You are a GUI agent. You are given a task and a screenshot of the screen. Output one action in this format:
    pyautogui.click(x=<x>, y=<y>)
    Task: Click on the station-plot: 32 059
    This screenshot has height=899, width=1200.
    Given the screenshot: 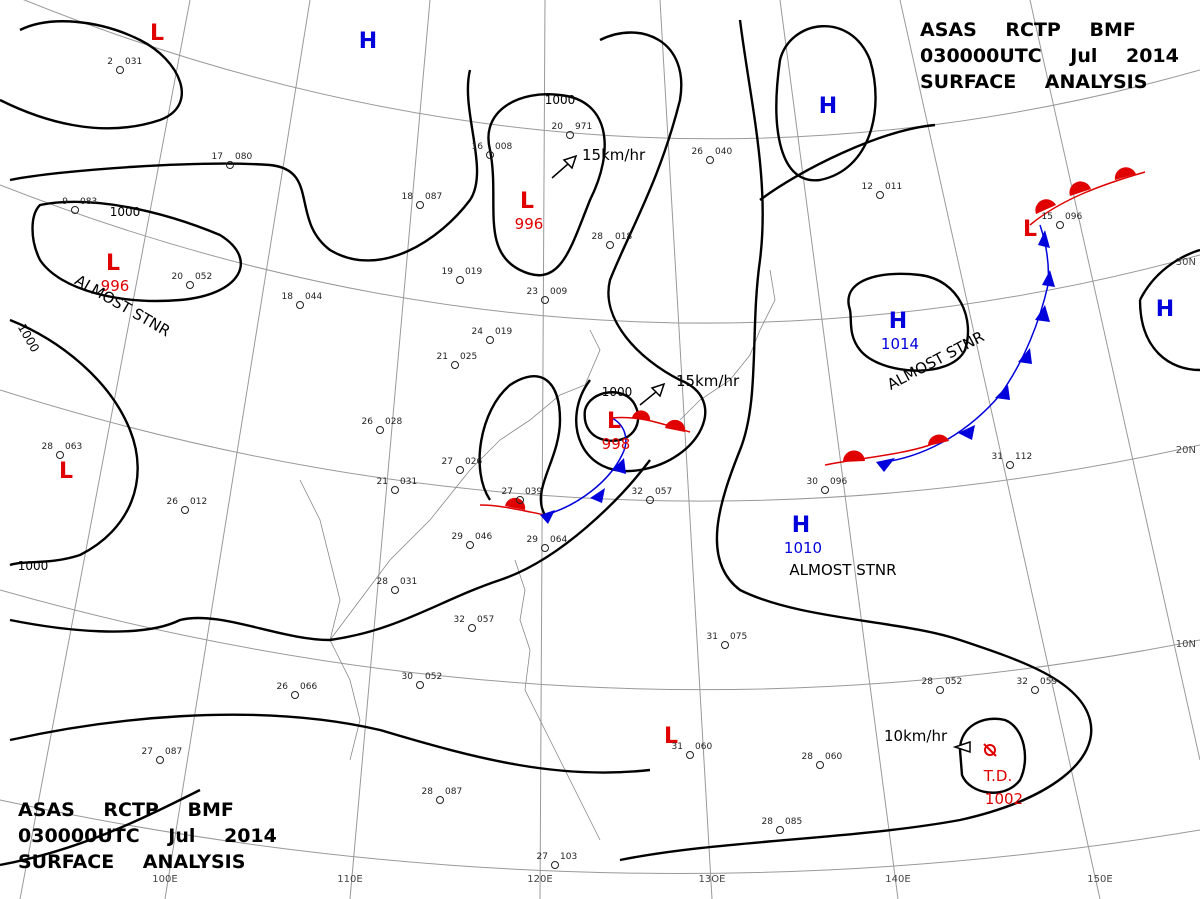 What is the action you would take?
    pyautogui.click(x=1037, y=685)
    